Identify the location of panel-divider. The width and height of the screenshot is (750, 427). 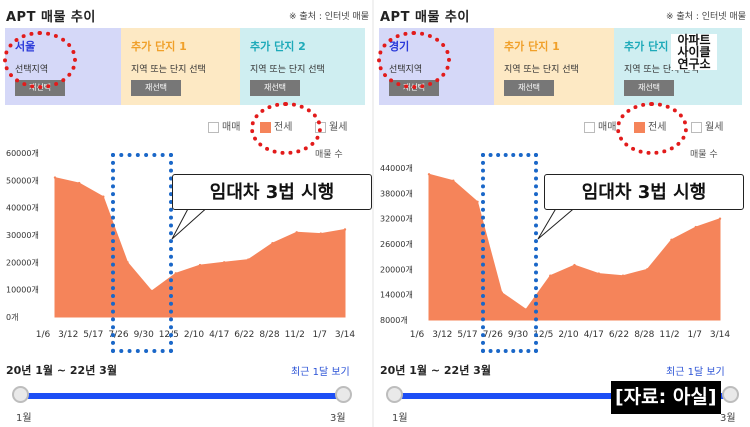
(373, 213).